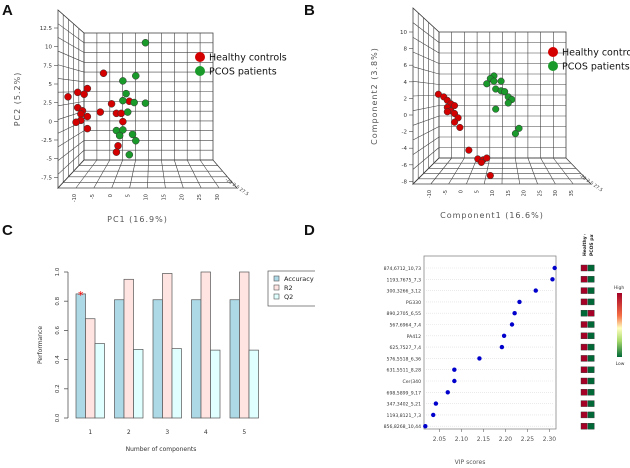 The width and height of the screenshot is (630, 468). What do you see at coordinates (404, 371) in the screenshot?
I see `feature-label: 631,5511_8,28` at bounding box center [404, 371].